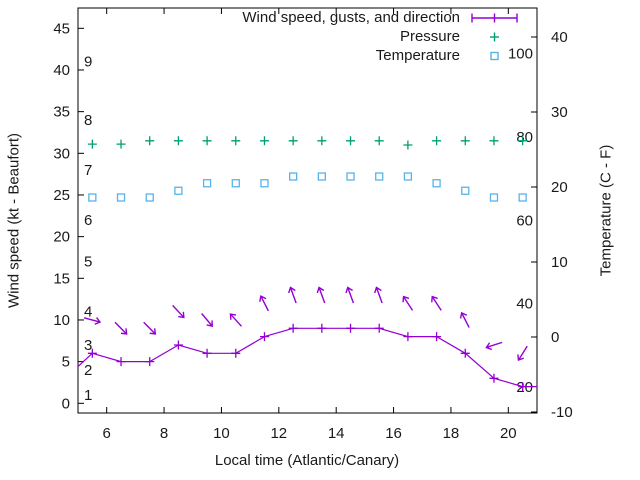  What do you see at coordinates (88, 62) in the screenshot?
I see `svg-text: 9` at bounding box center [88, 62].